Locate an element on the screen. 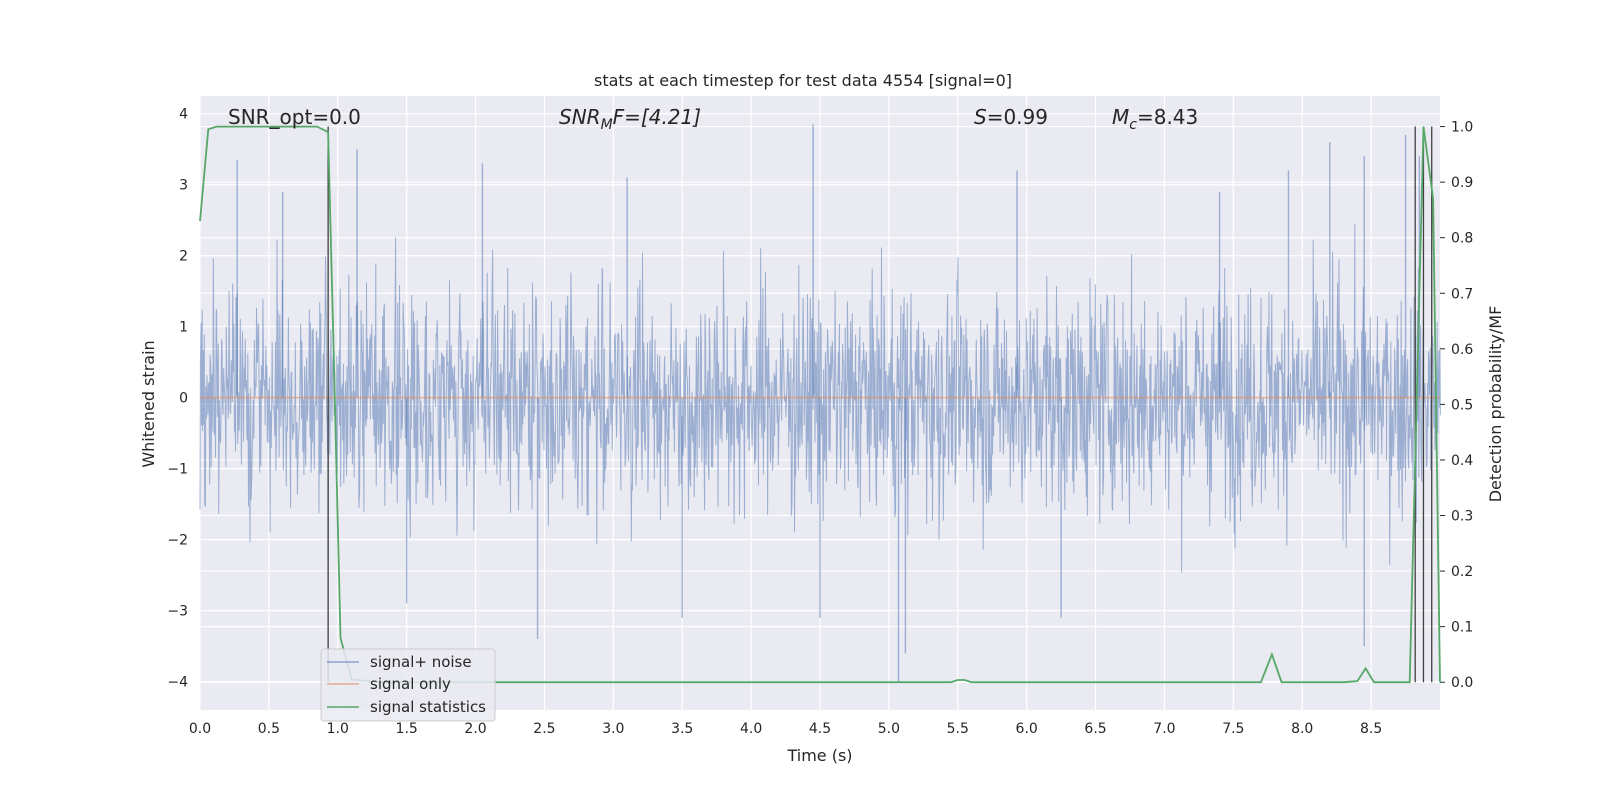 The height and width of the screenshot is (800, 1600). x-tick-label: 7.5 is located at coordinates (1233, 729).